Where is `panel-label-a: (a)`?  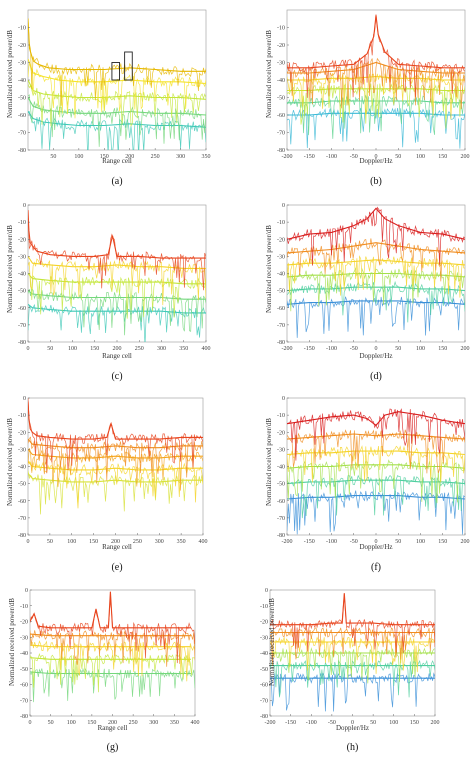 panel-label-a: (a) is located at coordinates (117, 181).